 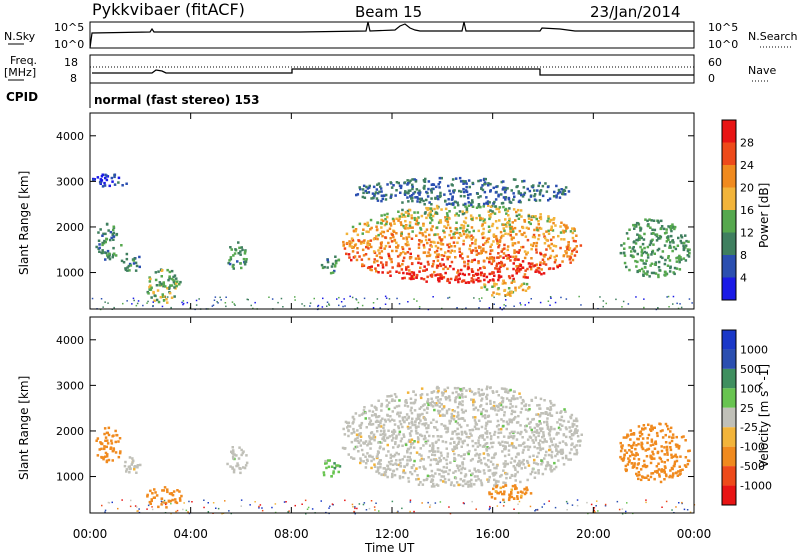 What do you see at coordinates (723, 44) in the screenshot?
I see `noise-tick-right-low: 10^0` at bounding box center [723, 44].